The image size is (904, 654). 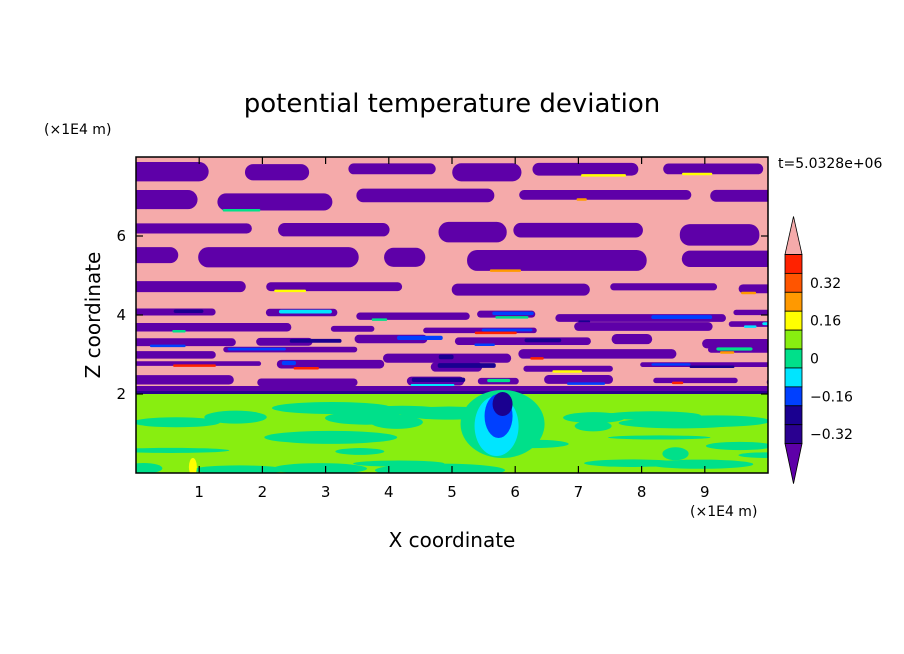 What do you see at coordinates (452, 392) in the screenshot?
I see `interface-edge` at bounding box center [452, 392].